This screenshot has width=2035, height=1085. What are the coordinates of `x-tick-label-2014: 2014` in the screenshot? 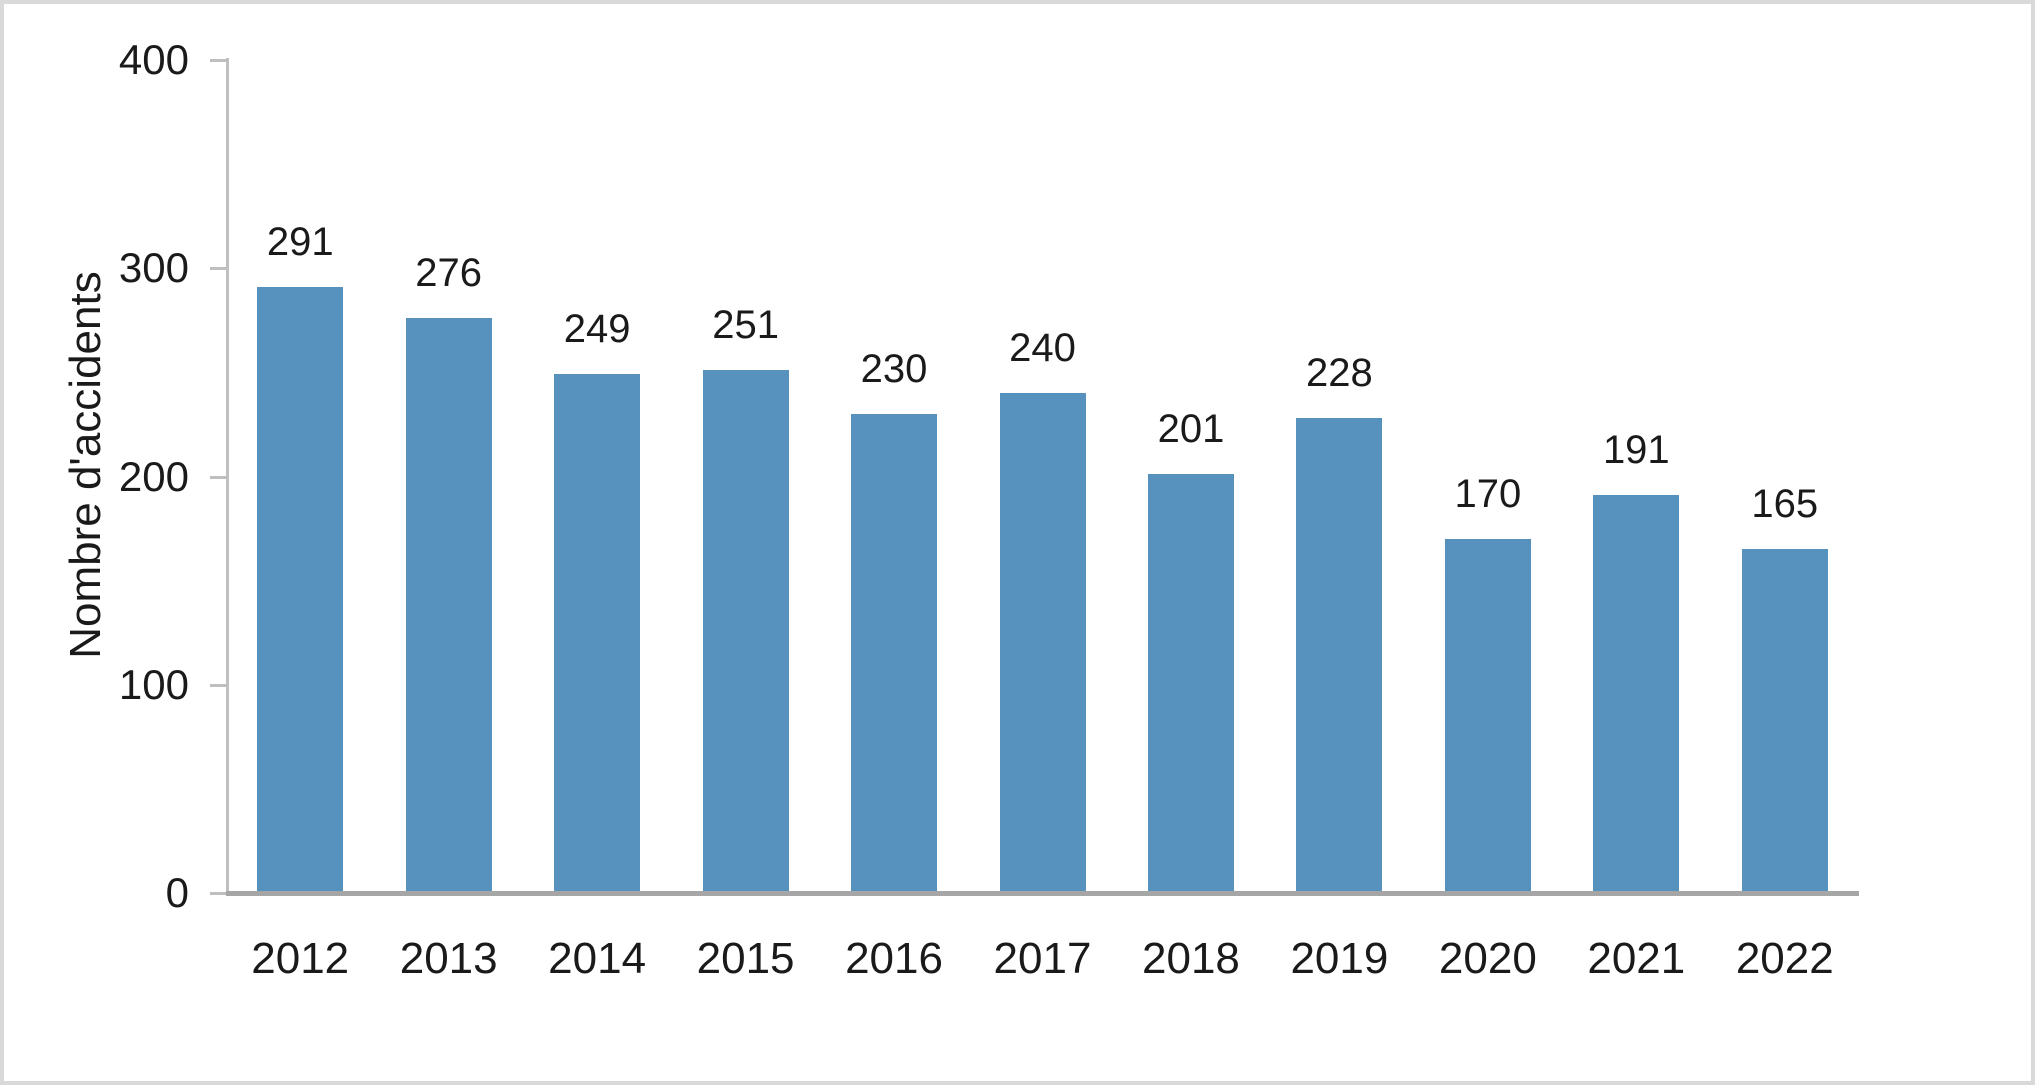 It's located at (597, 958).